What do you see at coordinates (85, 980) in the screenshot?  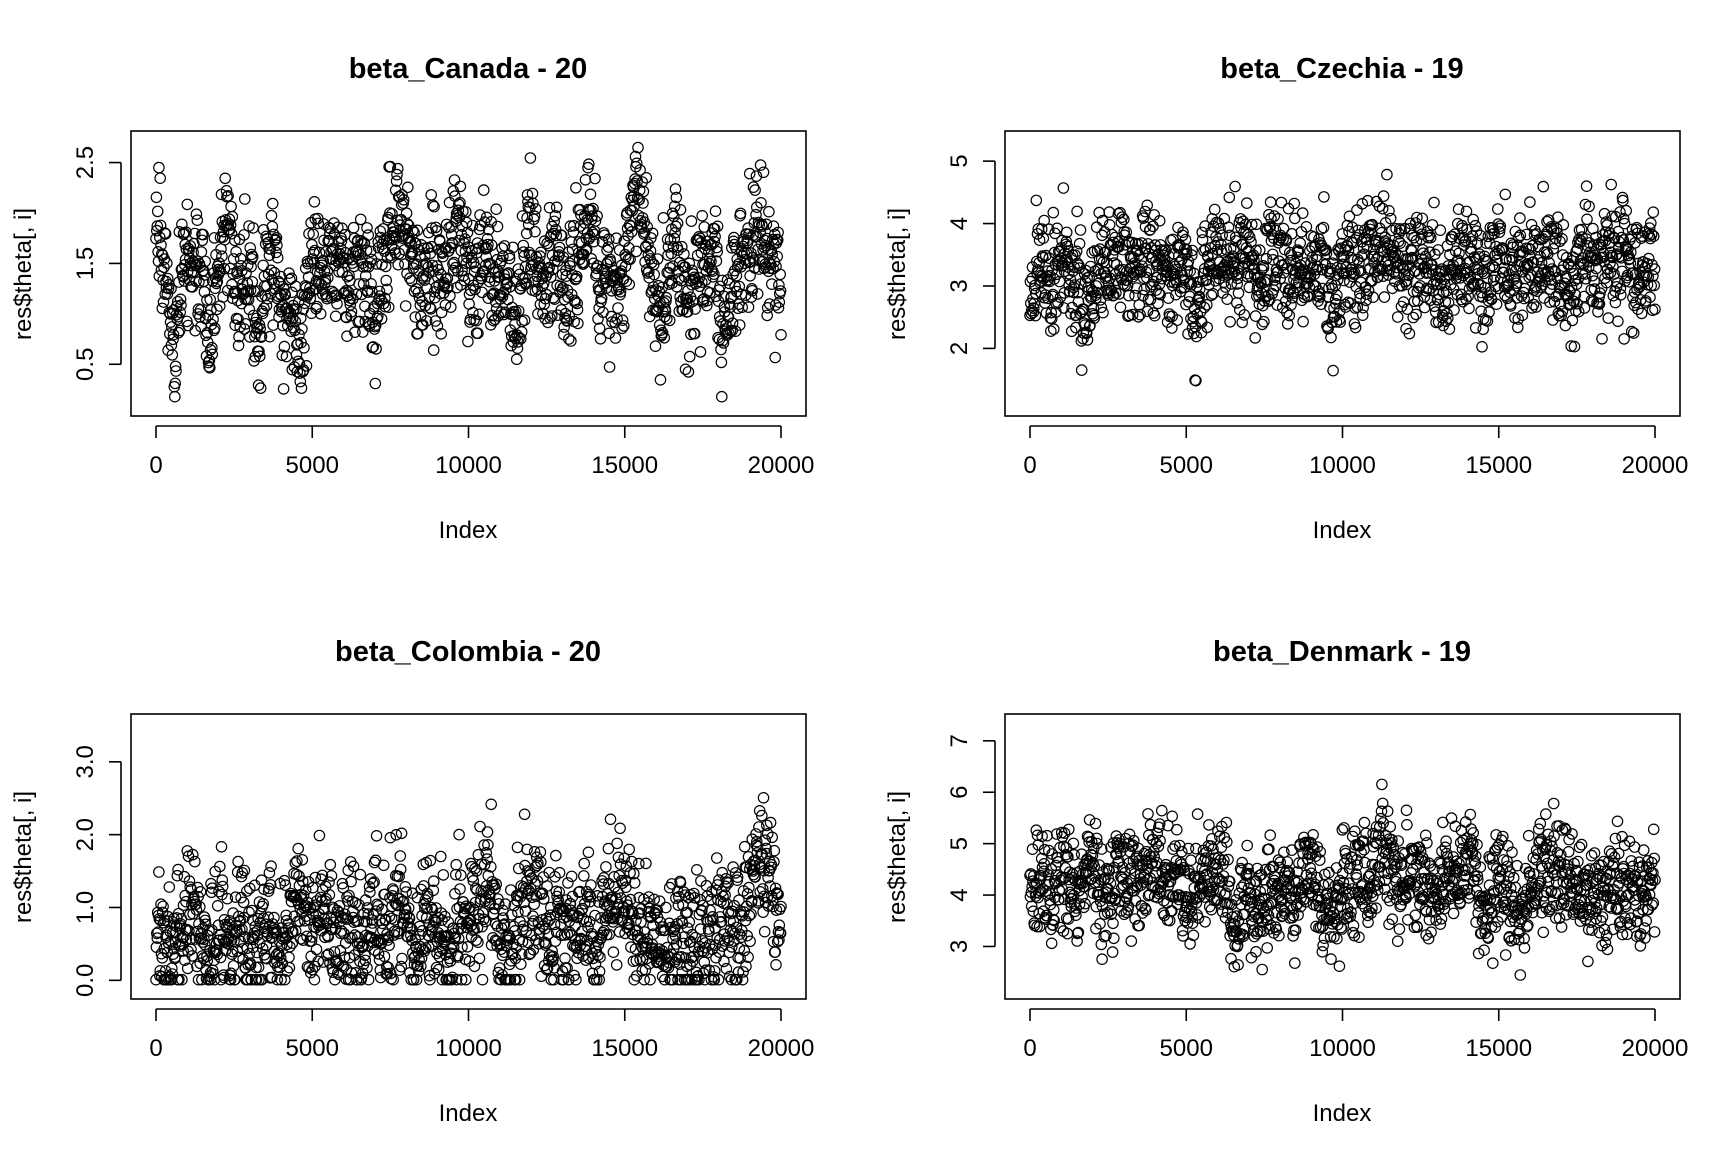 I see `y-tick-label: 0.0` at bounding box center [85, 980].